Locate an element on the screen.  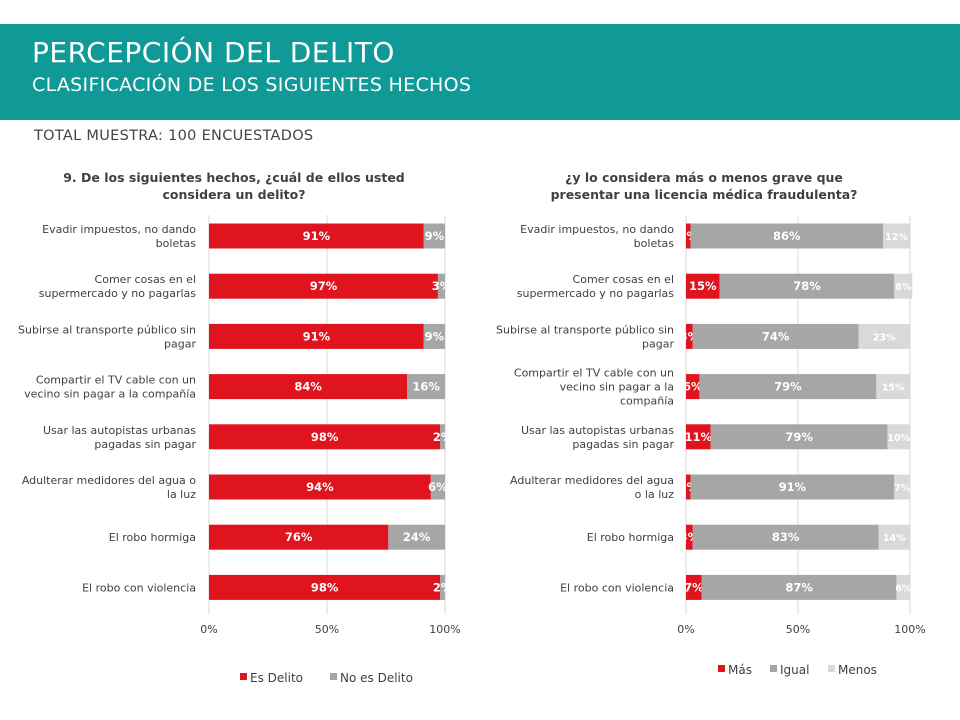
data-label: 87% is located at coordinates (799, 587).